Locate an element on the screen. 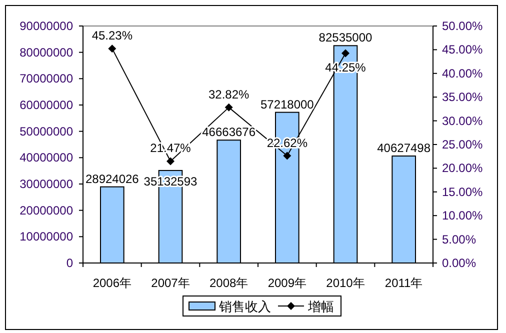  y-tick-label: 80000000 is located at coordinates (47, 52).